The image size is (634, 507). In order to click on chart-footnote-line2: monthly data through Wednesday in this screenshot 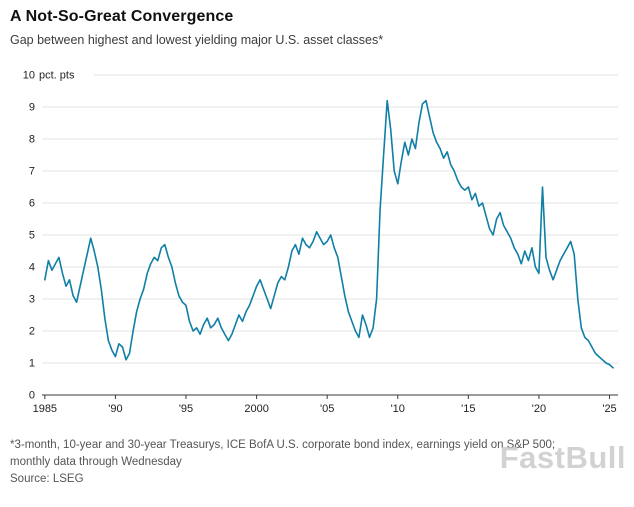, I will do `click(96, 461)`.